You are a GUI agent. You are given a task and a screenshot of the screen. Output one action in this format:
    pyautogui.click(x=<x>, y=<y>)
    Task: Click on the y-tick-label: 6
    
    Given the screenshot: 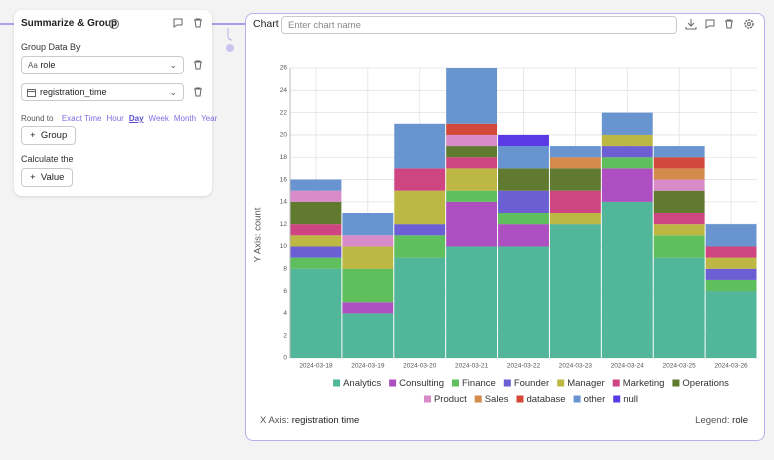 What is the action you would take?
    pyautogui.click(x=285, y=291)
    